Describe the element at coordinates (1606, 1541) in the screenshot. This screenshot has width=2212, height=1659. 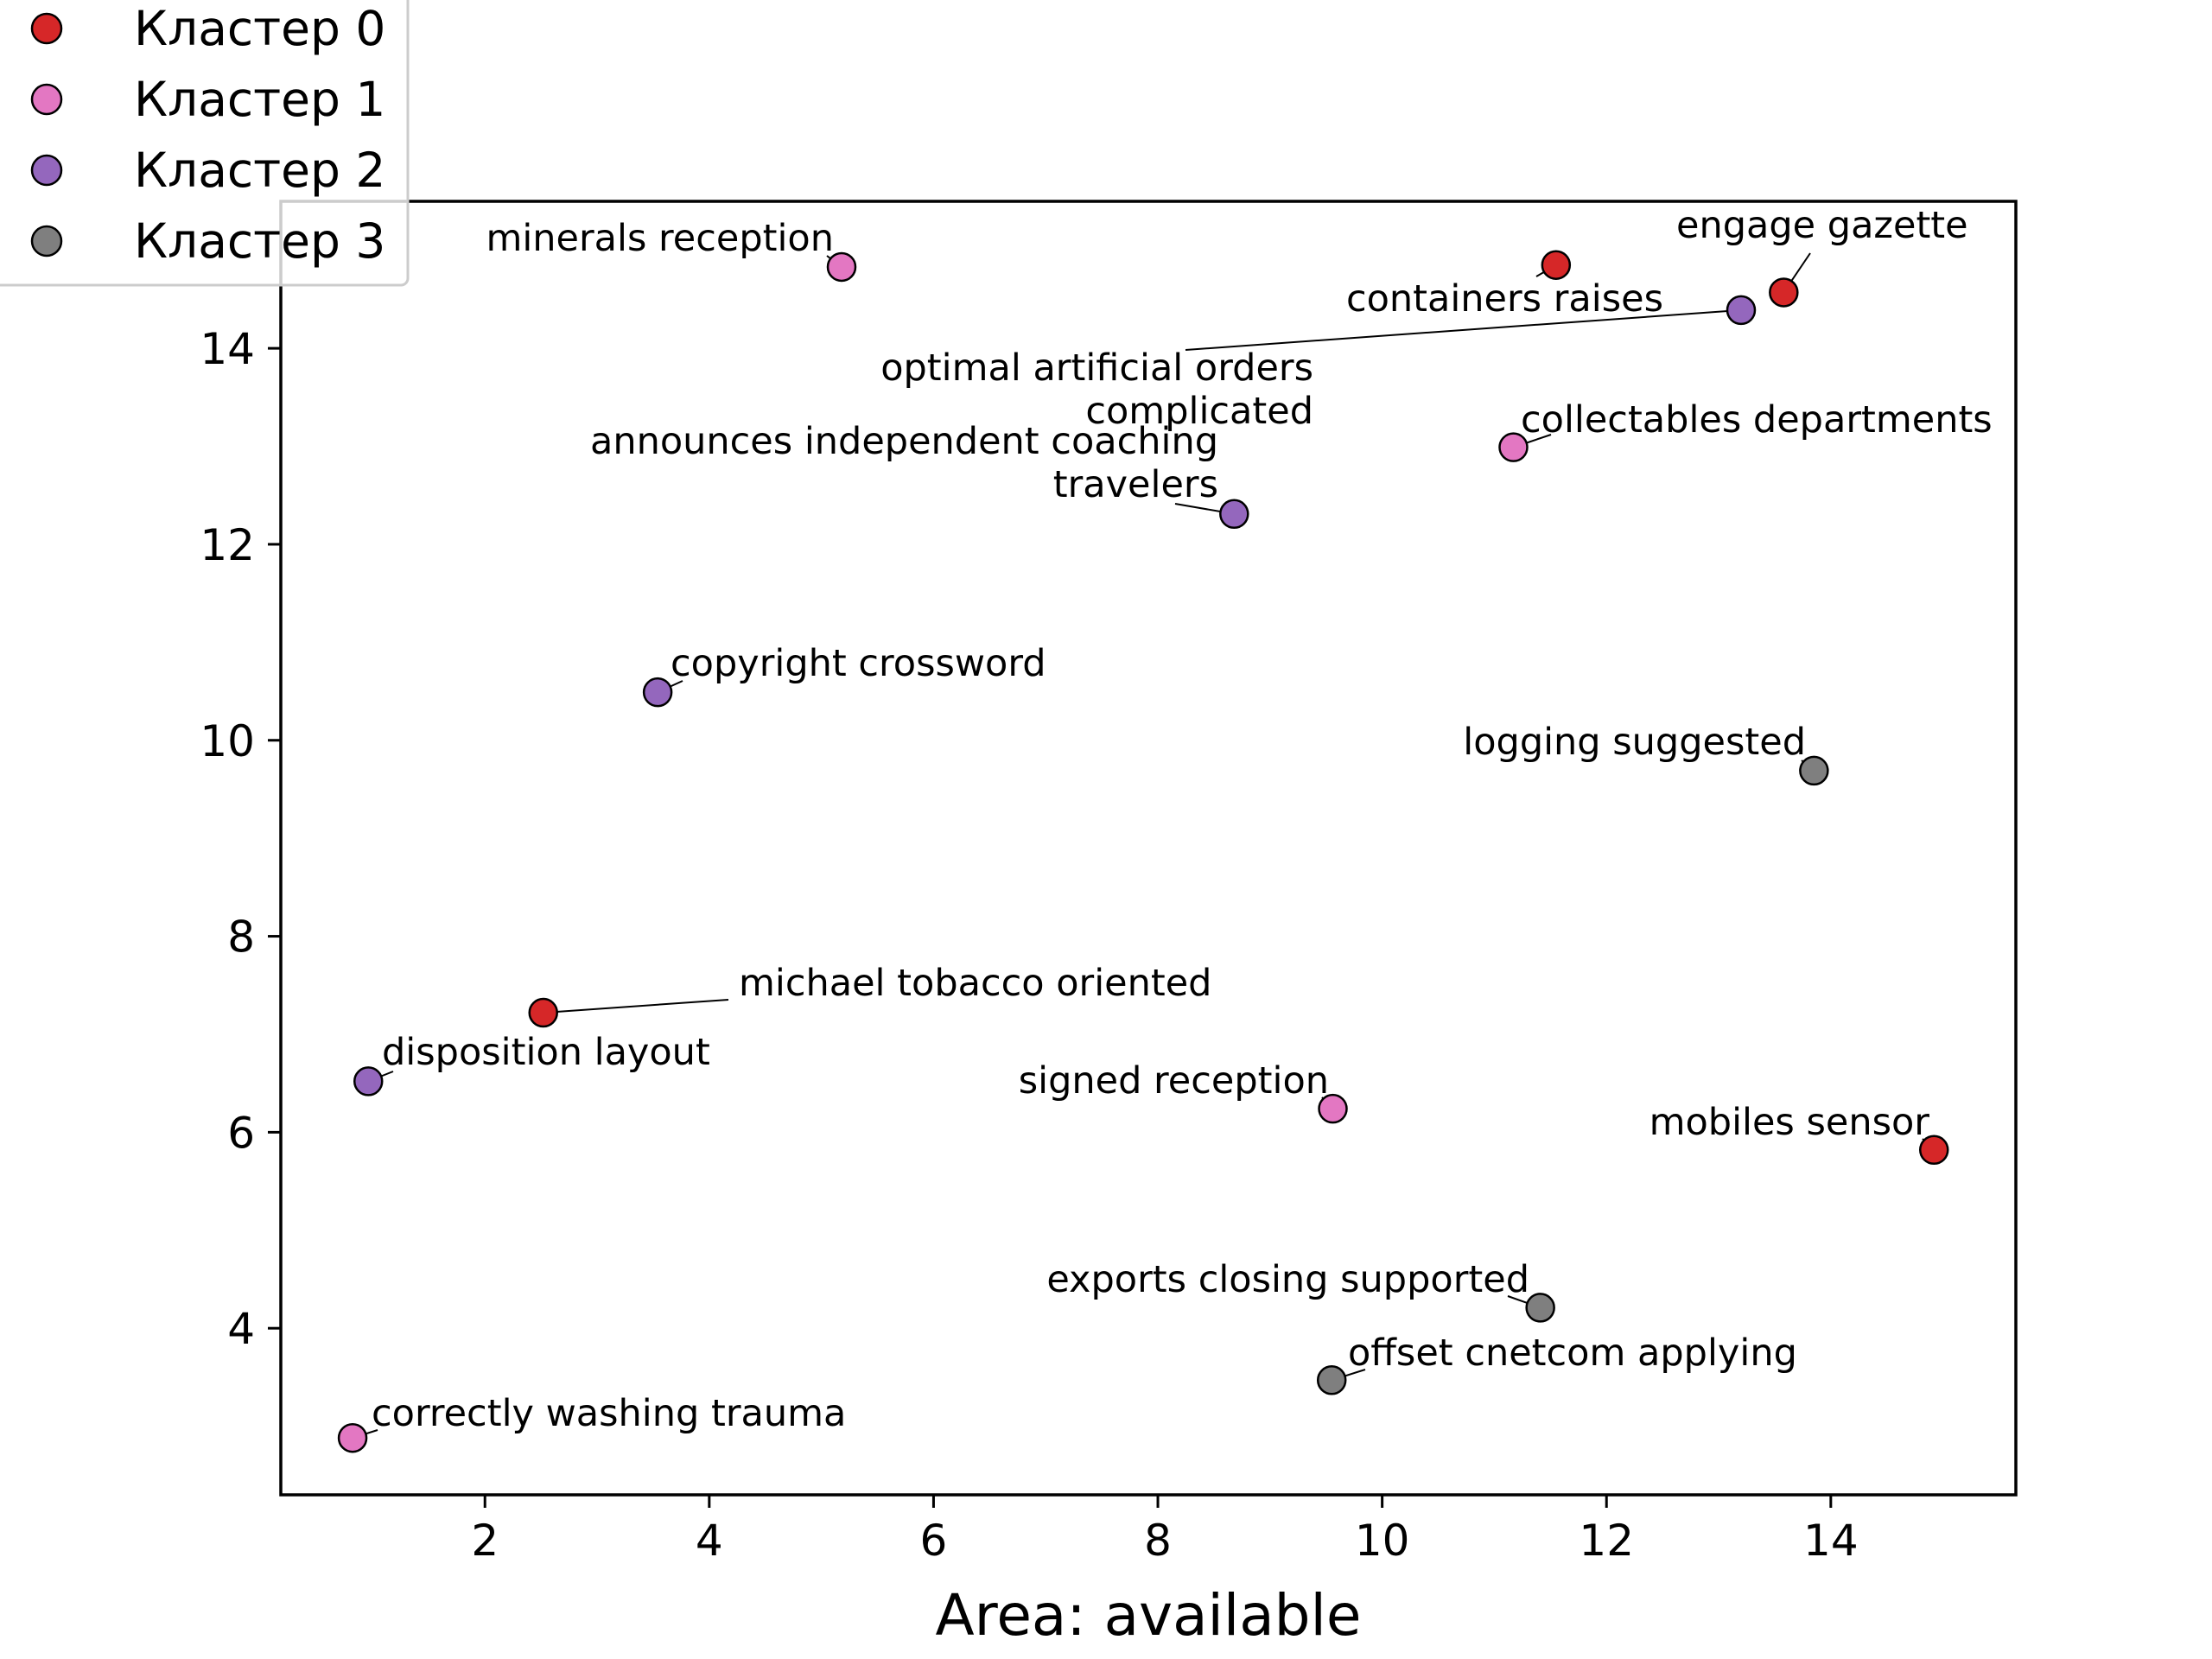
I see `x-tick-label: 12` at that location.